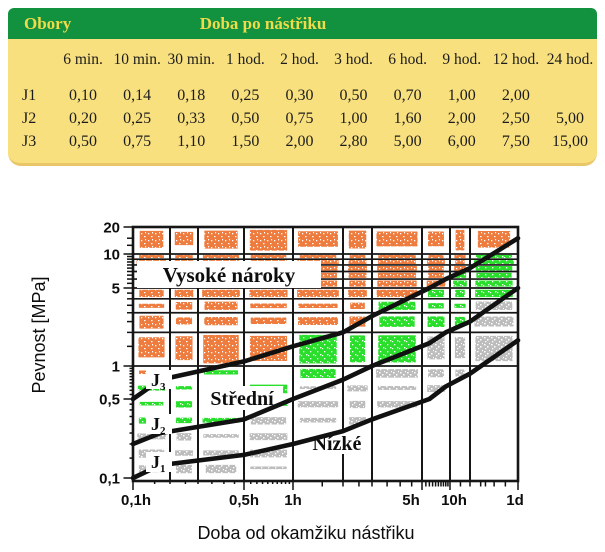  Describe the element at coordinates (353, 141) in the screenshot. I see `table-cell: 2,80` at that location.